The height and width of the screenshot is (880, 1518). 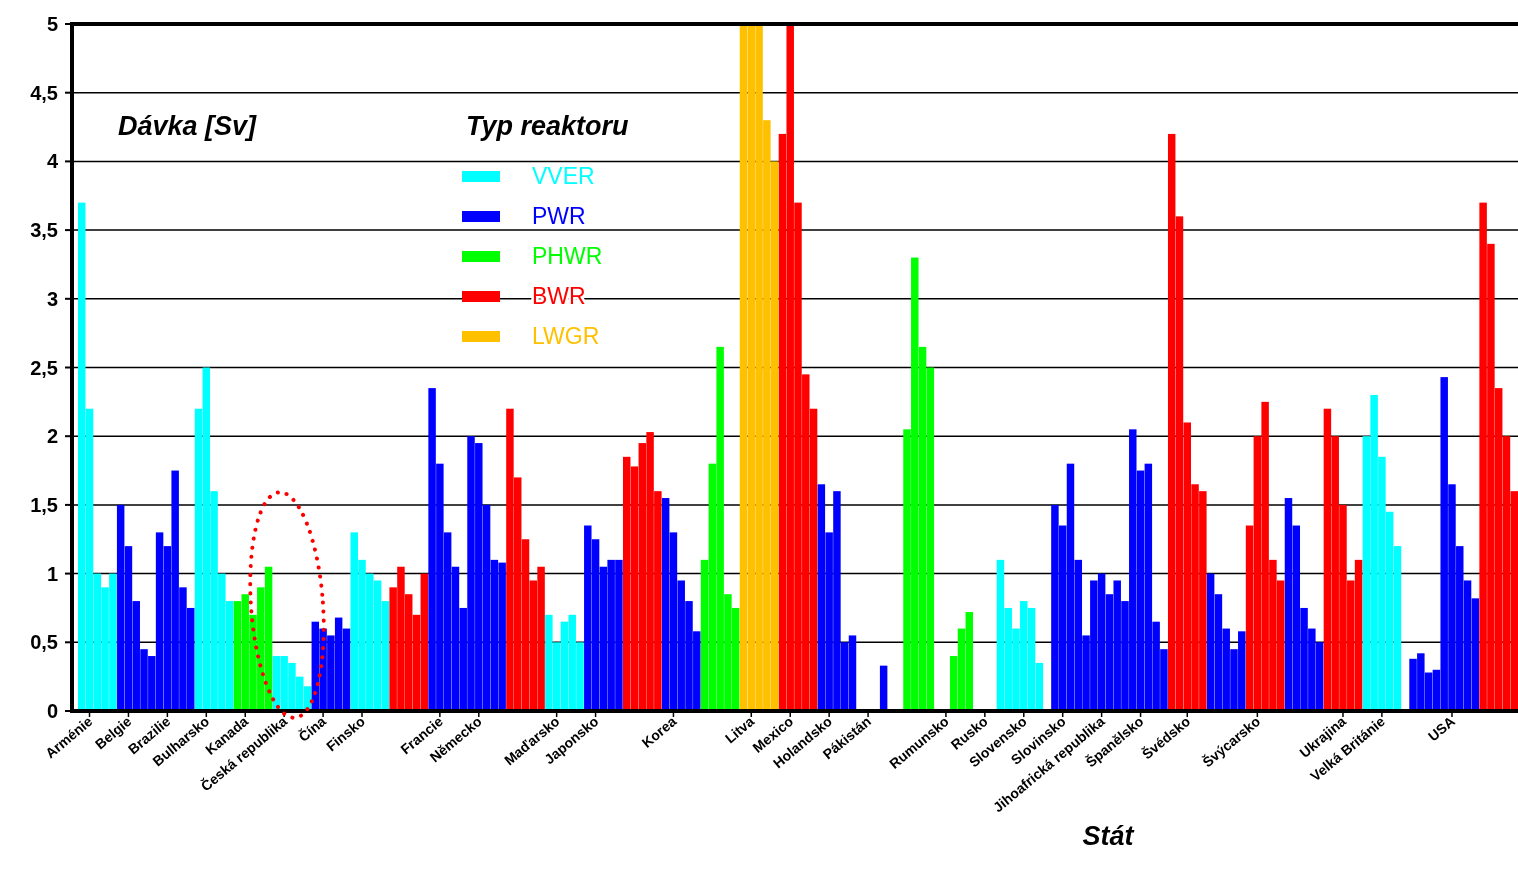 What do you see at coordinates (44, 92) in the screenshot?
I see `y-tick-label: 4,5` at bounding box center [44, 92].